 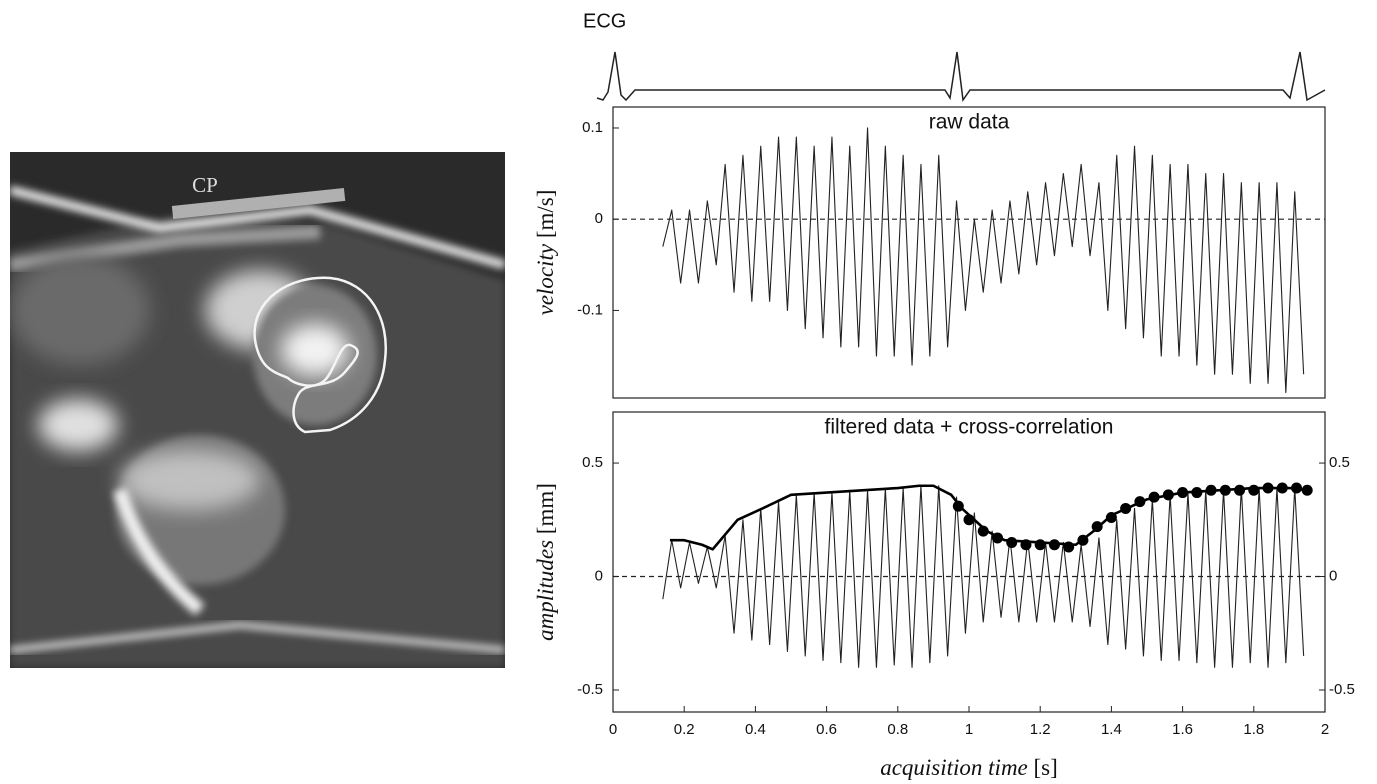 What do you see at coordinates (545, 214) in the screenshot?
I see `axis-label-unit: [m/s]` at bounding box center [545, 214].